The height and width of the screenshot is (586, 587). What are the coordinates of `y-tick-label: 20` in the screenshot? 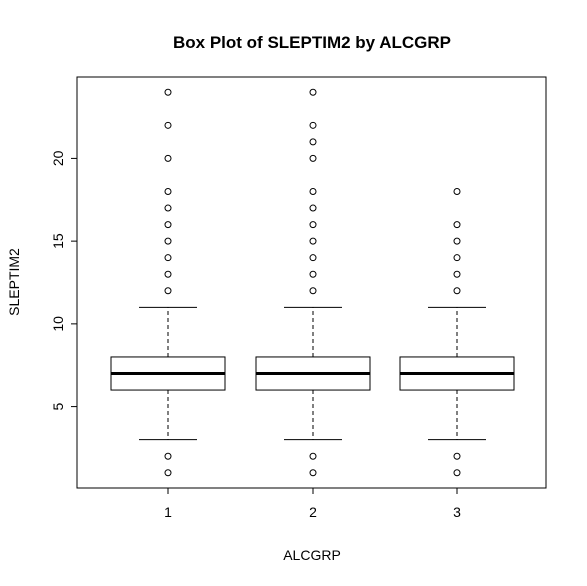 It's located at (58, 158).